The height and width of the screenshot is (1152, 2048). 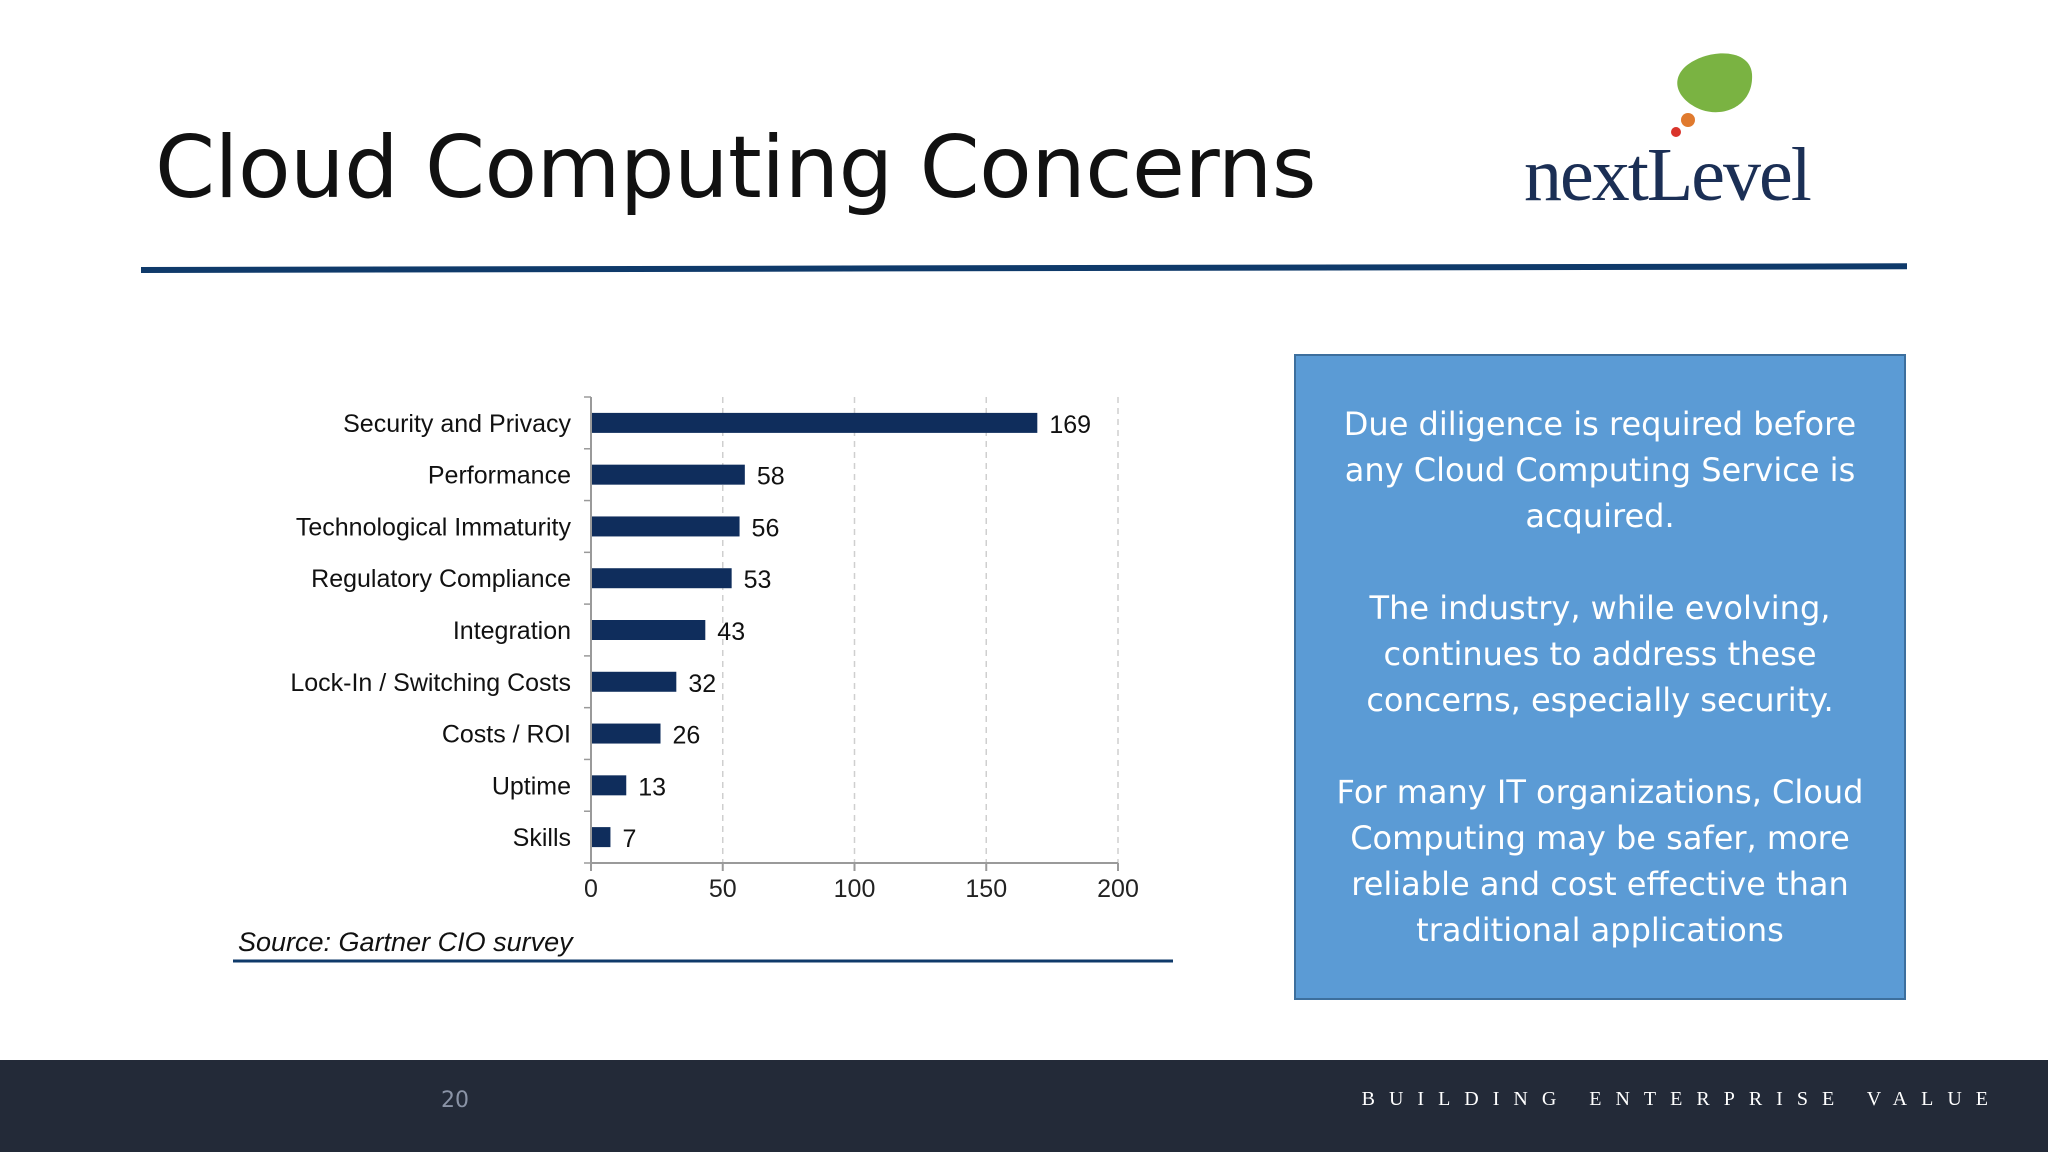 I want to click on bar-lock-in-switching-costs, so click(x=634, y=681).